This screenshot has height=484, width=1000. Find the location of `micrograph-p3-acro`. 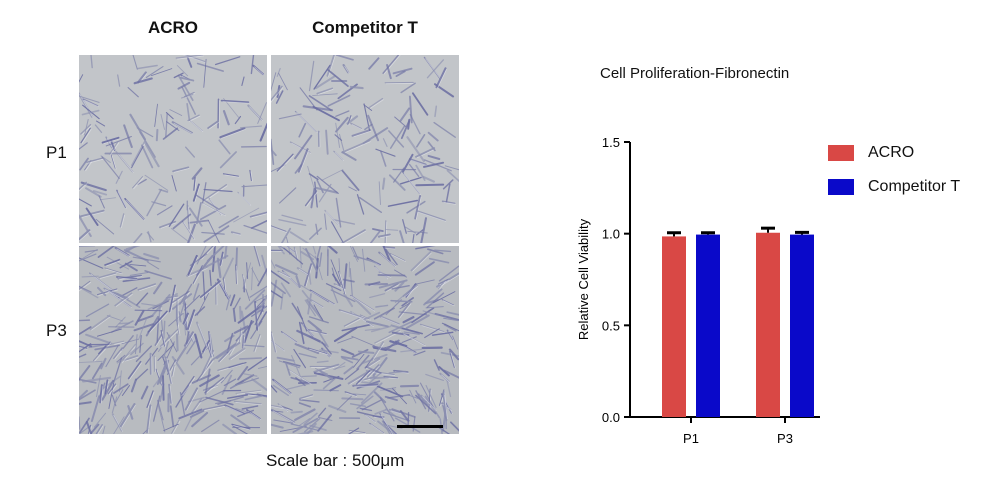

micrograph-p3-acro is located at coordinates (173, 340).